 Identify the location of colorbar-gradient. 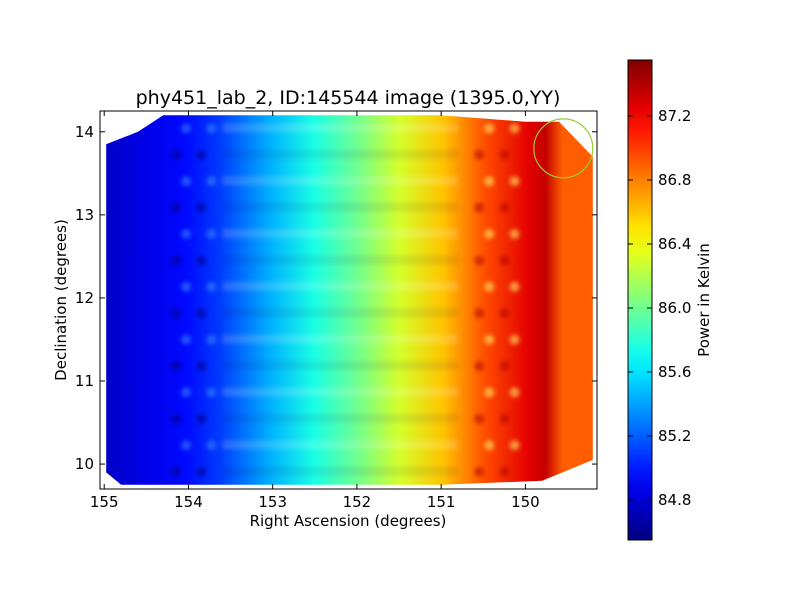
(640, 300).